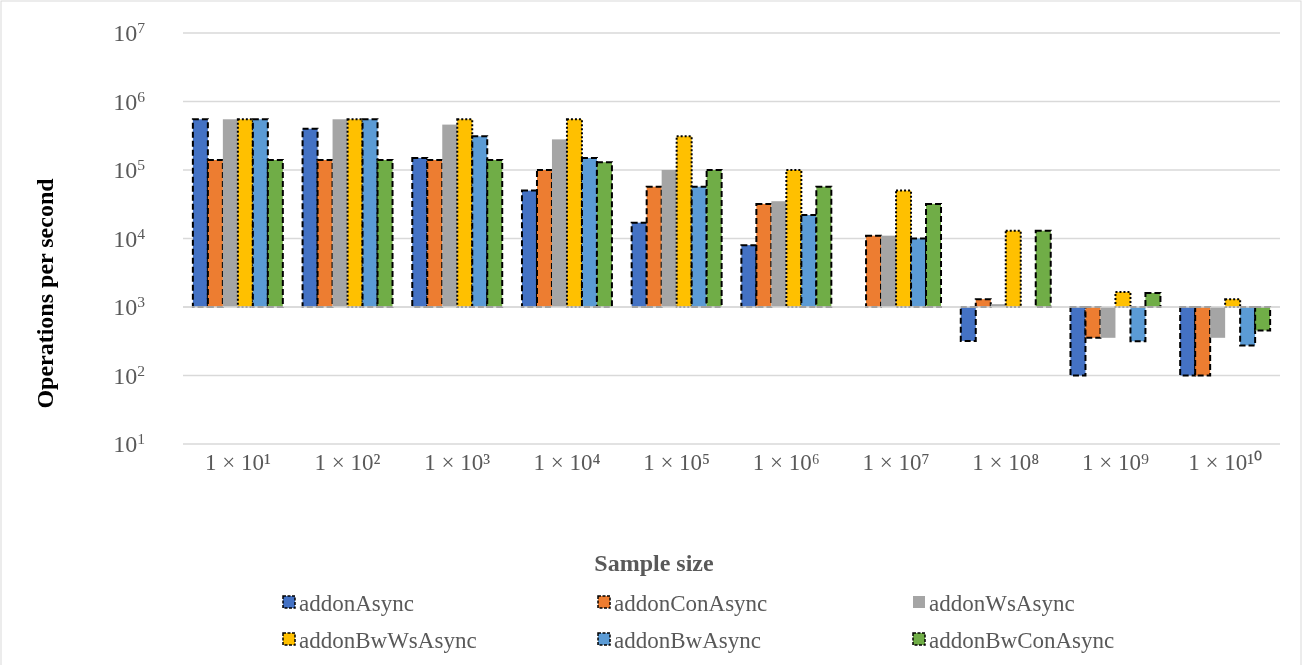 This screenshot has width=1308, height=665. Describe the element at coordinates (129, 101) in the screenshot. I see `y-tick-label: 10$^{6}$` at that location.